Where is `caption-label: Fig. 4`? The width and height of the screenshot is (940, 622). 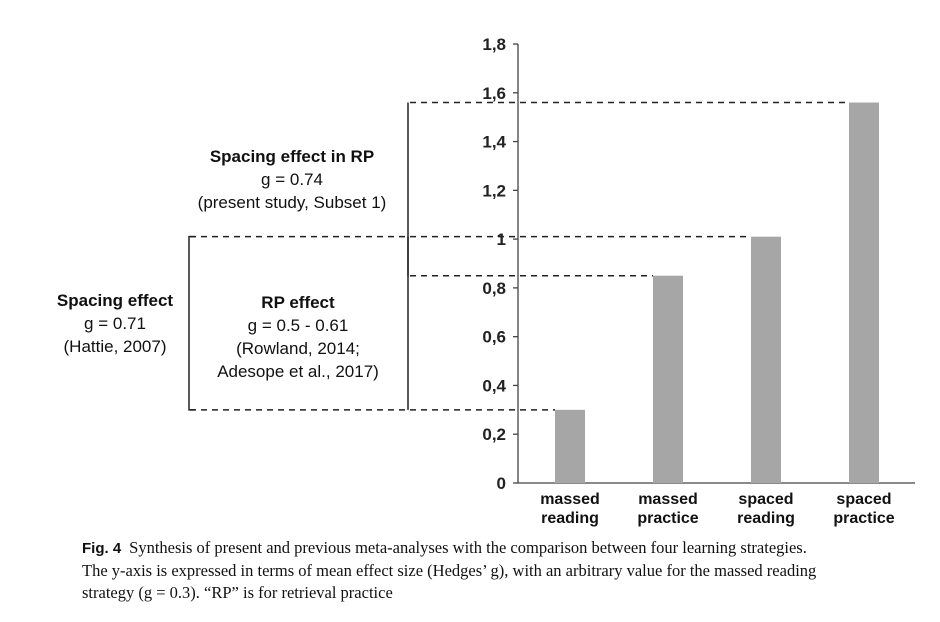 caption-label: Fig. 4 is located at coordinates (102, 548).